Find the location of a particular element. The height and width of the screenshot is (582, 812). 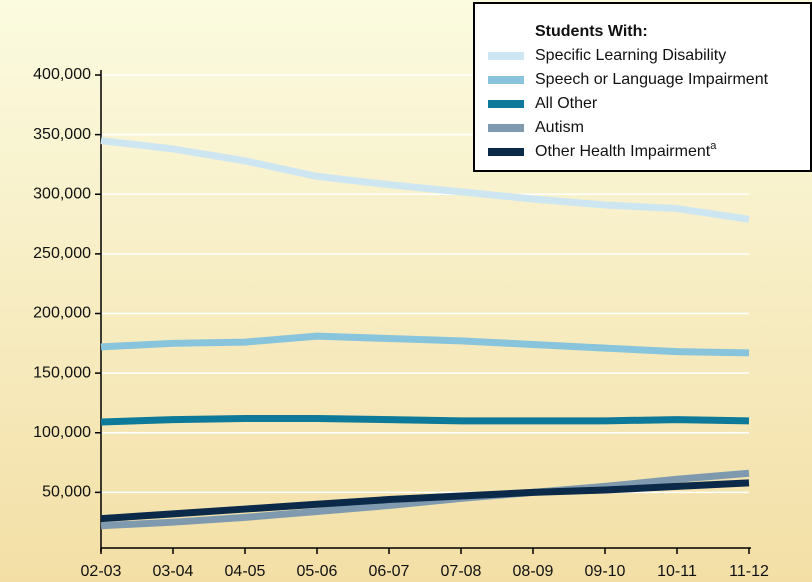

legend-box is located at coordinates (642, 87).